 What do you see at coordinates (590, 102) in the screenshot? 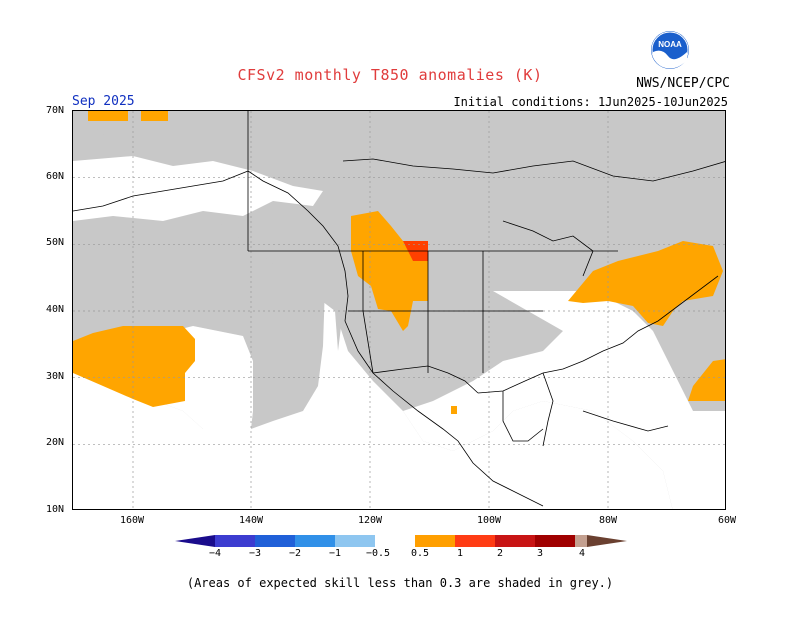
I see `initial-conditions: Initial conditions: 1Jun2025-10Jun2025` at bounding box center [590, 102].